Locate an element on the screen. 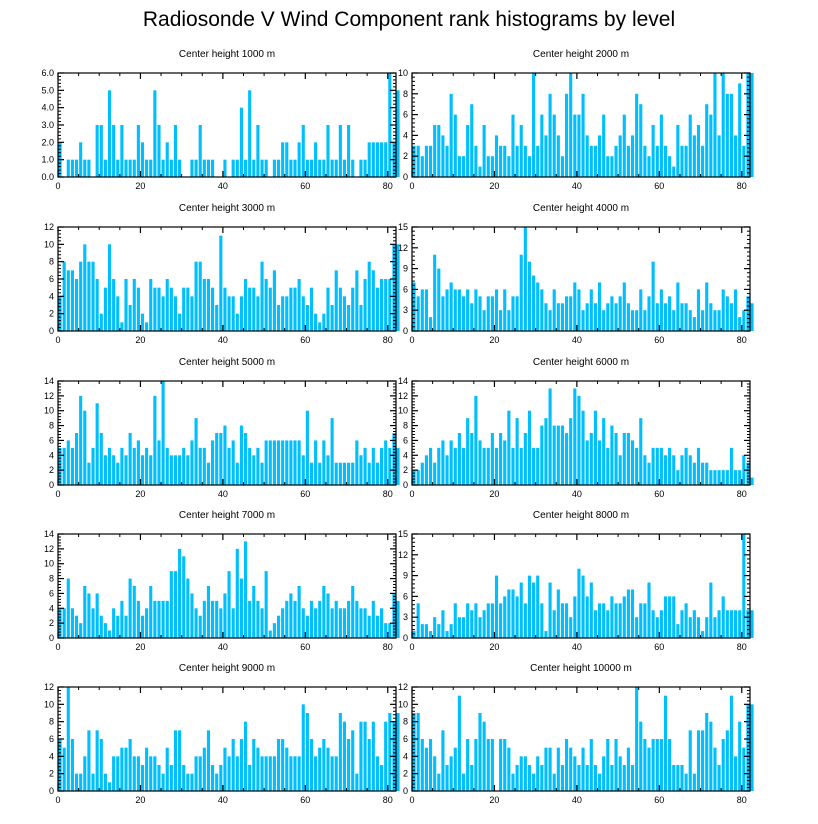 Image resolution: width=818 pixels, height=824 pixels. x-tick-label: 40 is located at coordinates (223, 494).